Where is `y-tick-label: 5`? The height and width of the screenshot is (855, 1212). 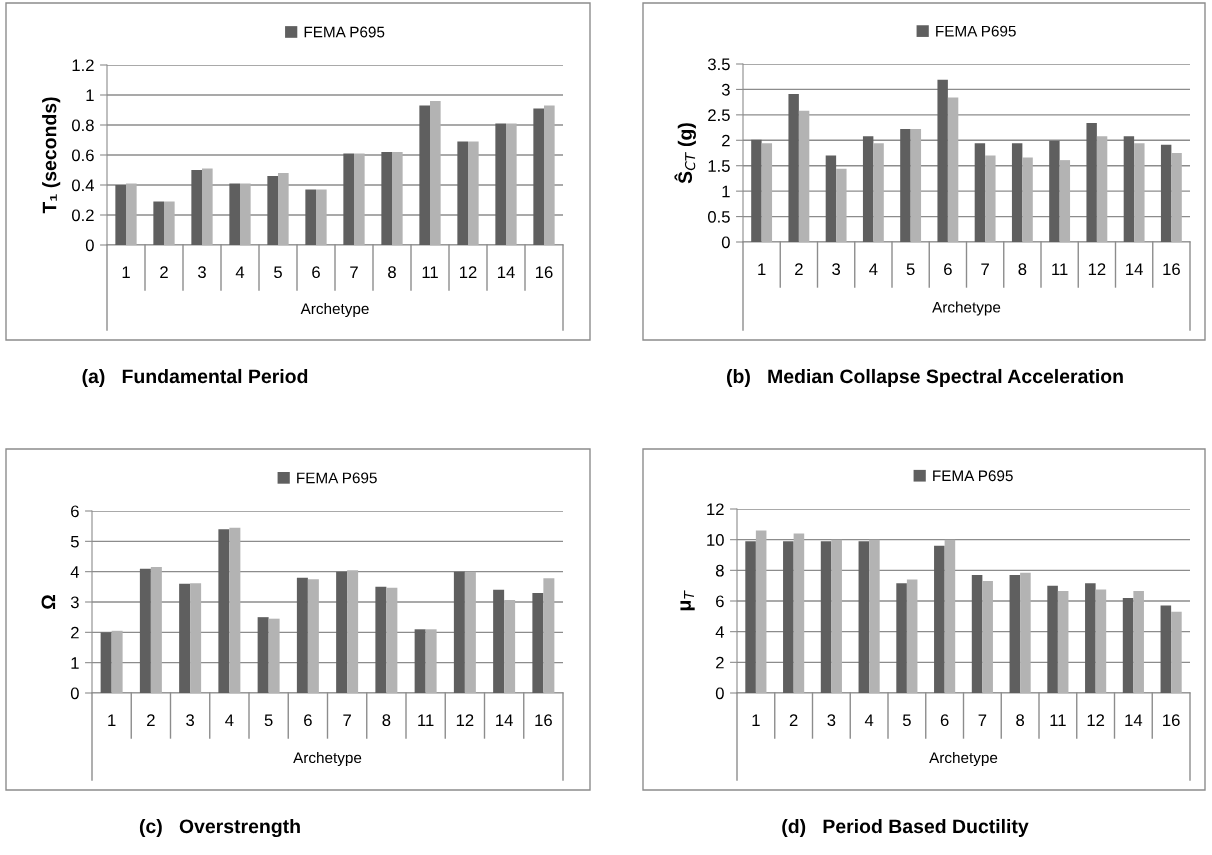
y-tick-label: 5 is located at coordinates (74, 541).